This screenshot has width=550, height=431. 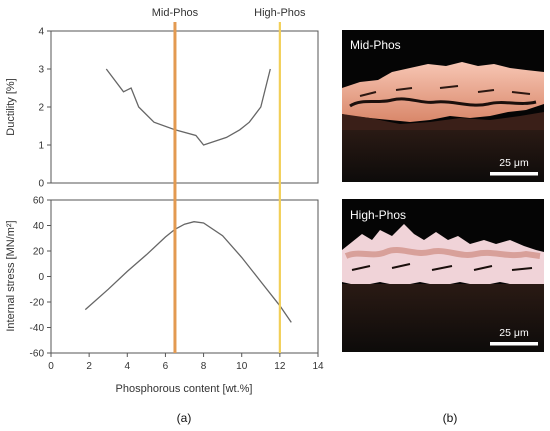 I want to click on bottom-y-tick-label: 0, so click(x=41, y=277).